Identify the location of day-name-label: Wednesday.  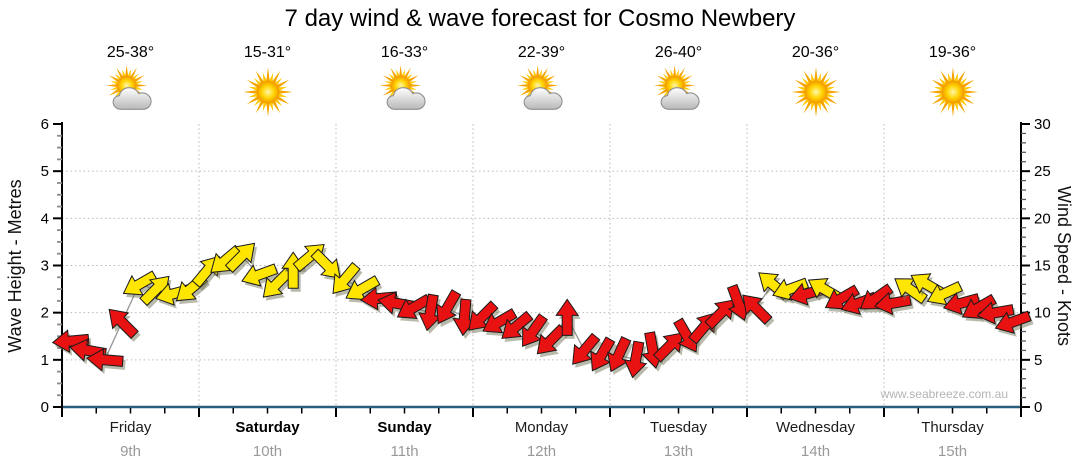
(815, 427).